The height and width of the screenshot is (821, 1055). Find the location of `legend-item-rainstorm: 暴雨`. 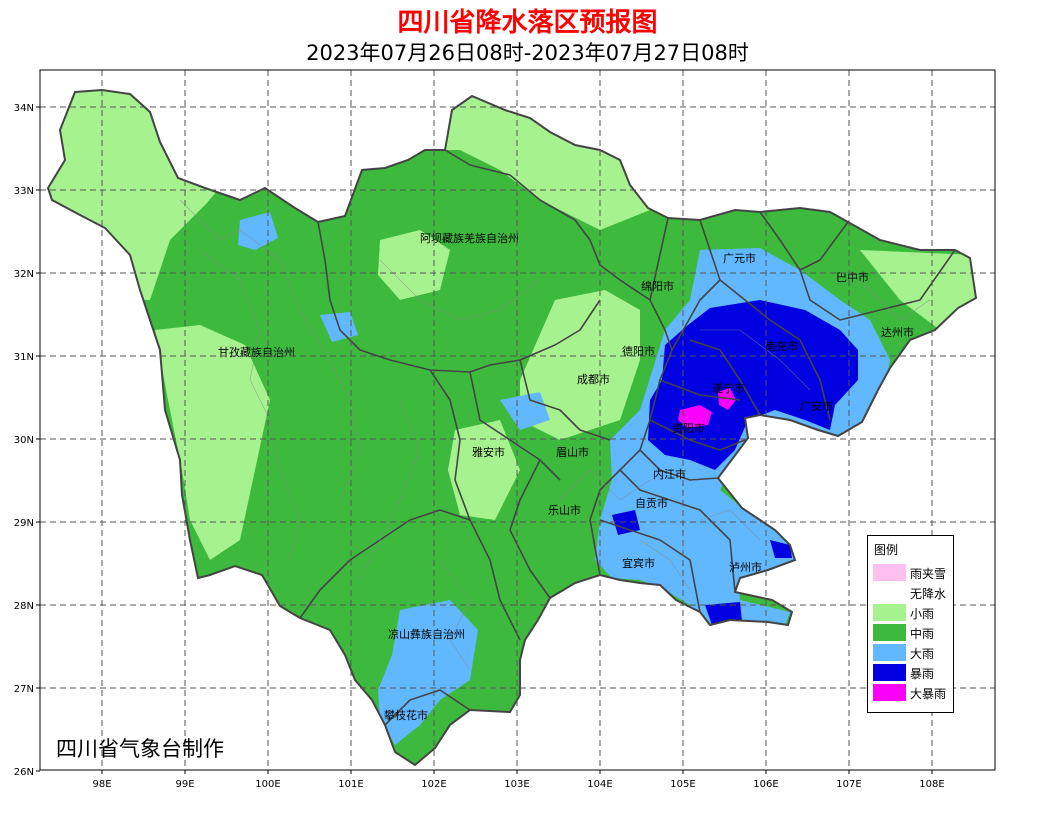

legend-item-rainstorm: 暴雨 is located at coordinates (913, 672).